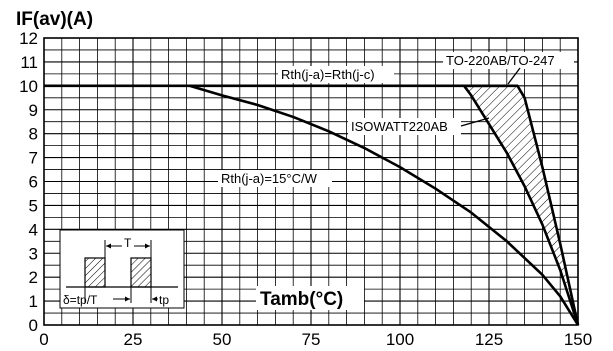 This screenshot has height=351, width=613. Describe the element at coordinates (33, 229) in the screenshot. I see `y-tick-label: 4` at that location.